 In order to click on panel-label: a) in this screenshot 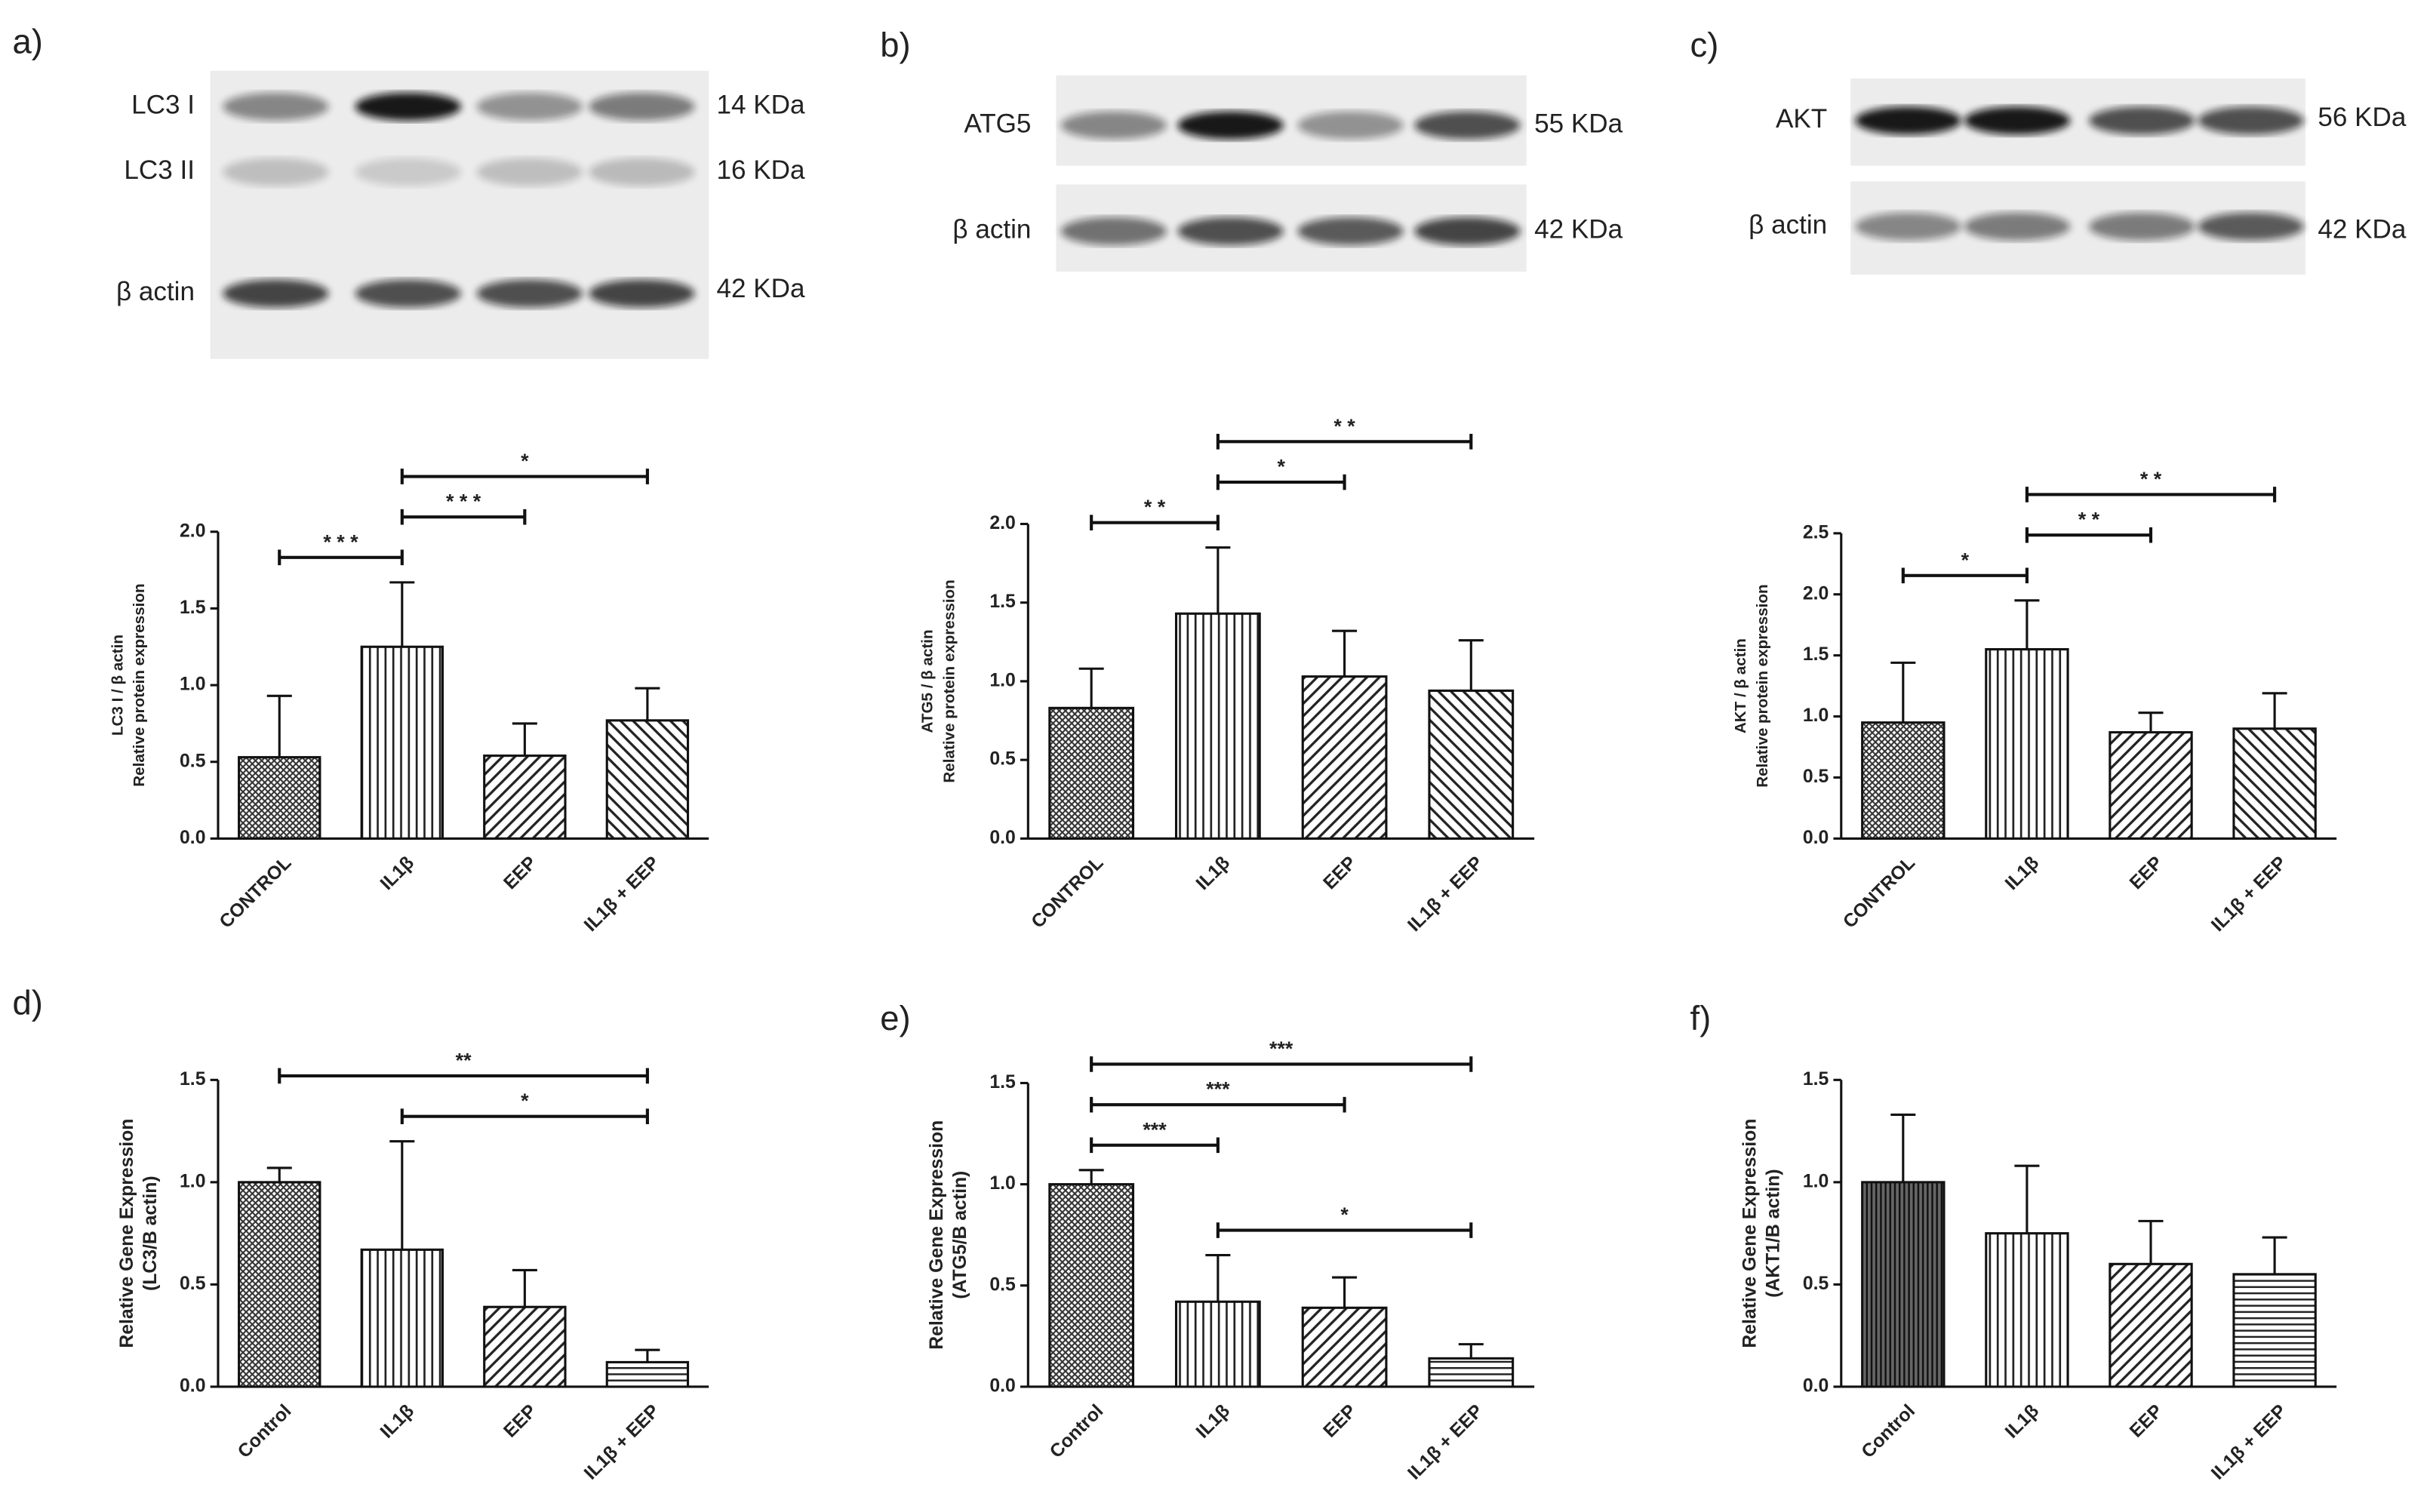, I will do `click(28, 42)`.